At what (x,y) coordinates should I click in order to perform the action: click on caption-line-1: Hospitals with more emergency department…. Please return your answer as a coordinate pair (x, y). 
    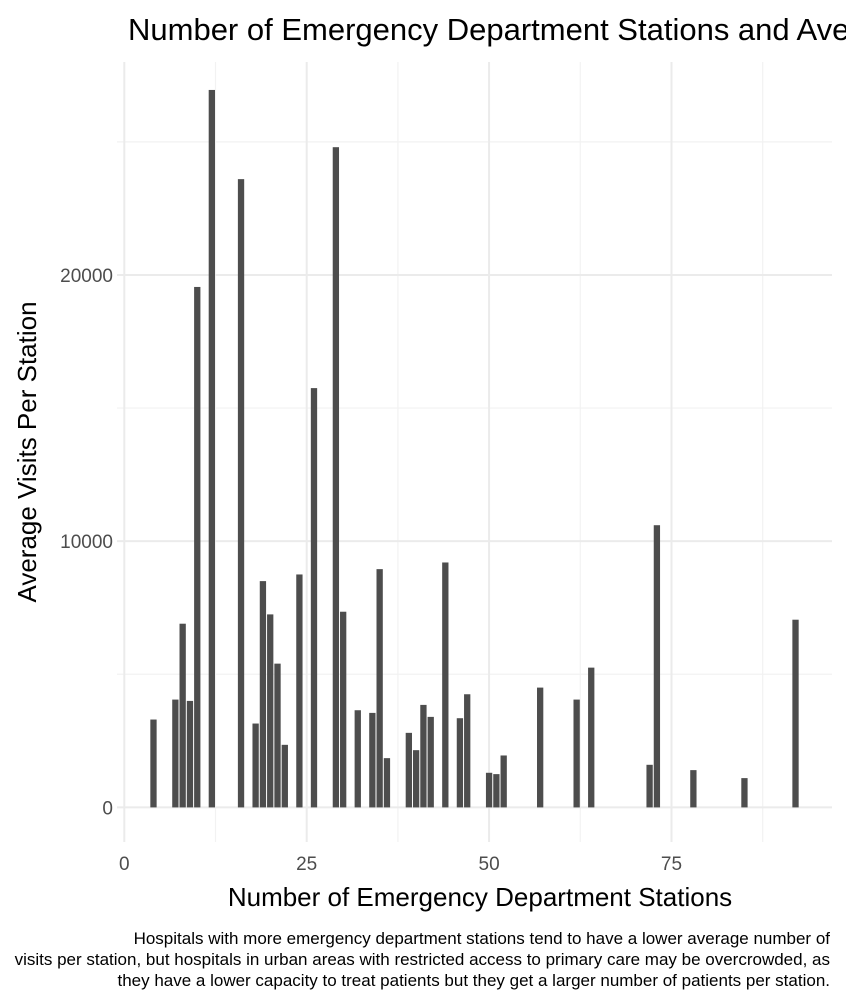
    Looking at the image, I should click on (482, 938).